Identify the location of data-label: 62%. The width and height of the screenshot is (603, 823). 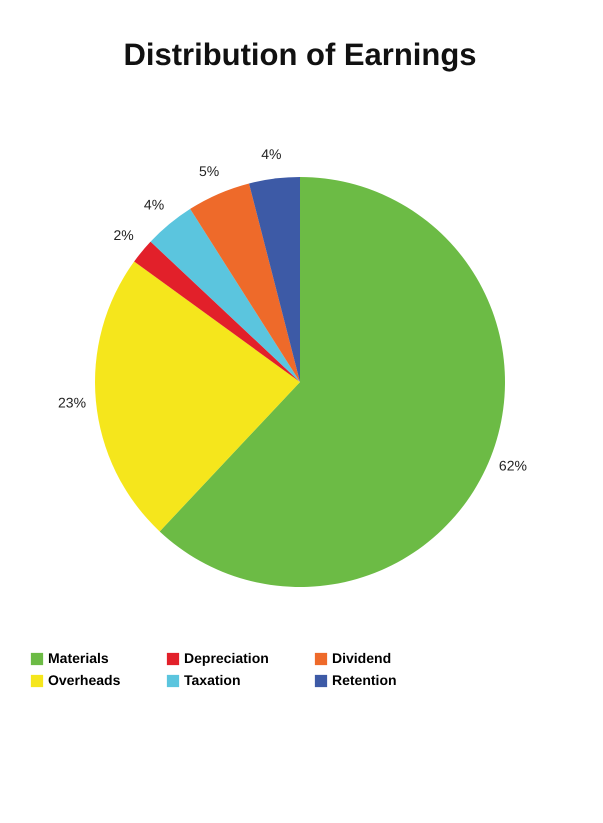
(512, 465).